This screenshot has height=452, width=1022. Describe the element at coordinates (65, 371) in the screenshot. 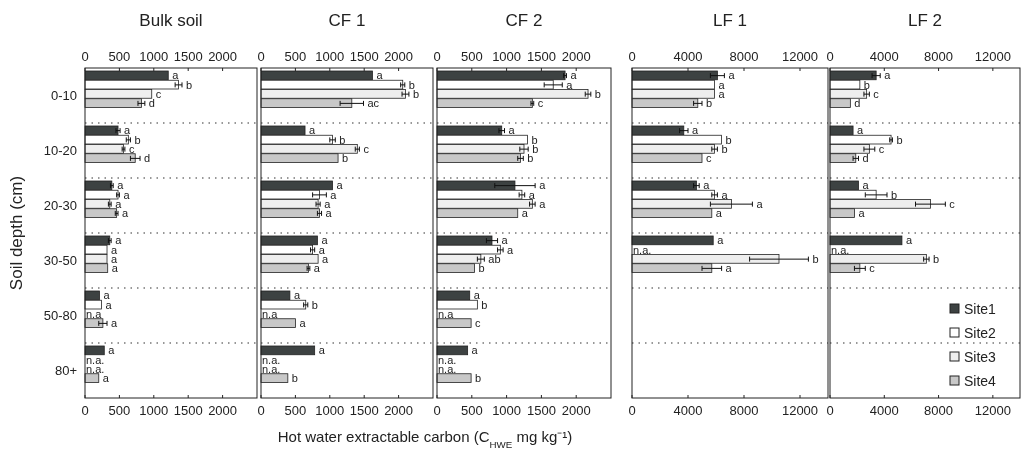

I see `y-tick-label: 80+` at that location.